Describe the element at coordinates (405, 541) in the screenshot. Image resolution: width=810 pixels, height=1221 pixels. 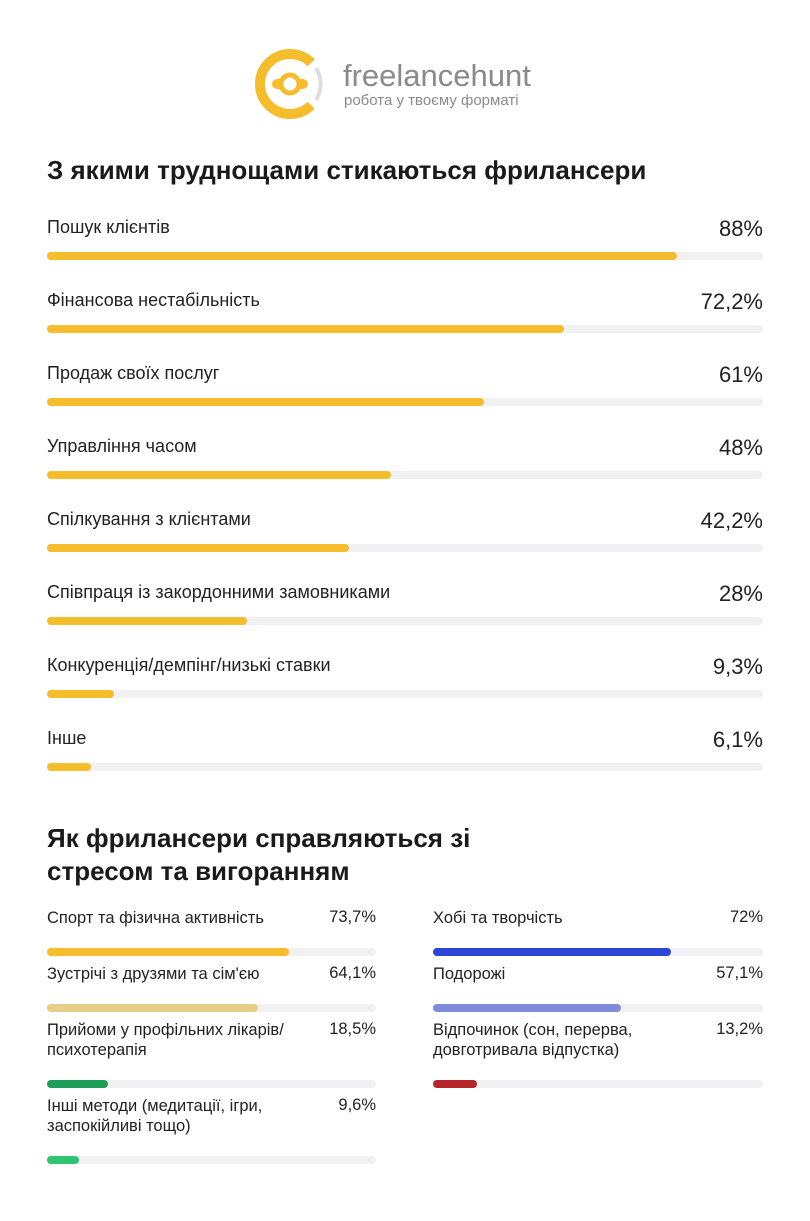
I see `bar-row: Спілкування з клієнтами 42,2%` at that location.